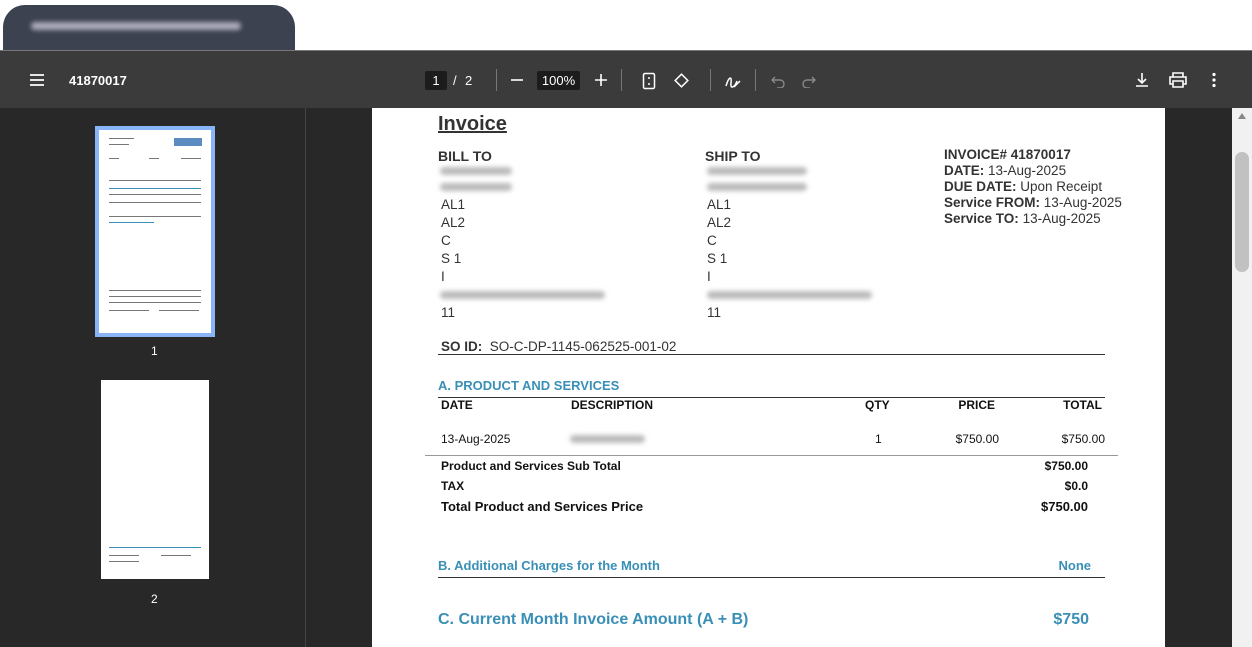  Describe the element at coordinates (682, 81) in the screenshot. I see `rotate` at that location.